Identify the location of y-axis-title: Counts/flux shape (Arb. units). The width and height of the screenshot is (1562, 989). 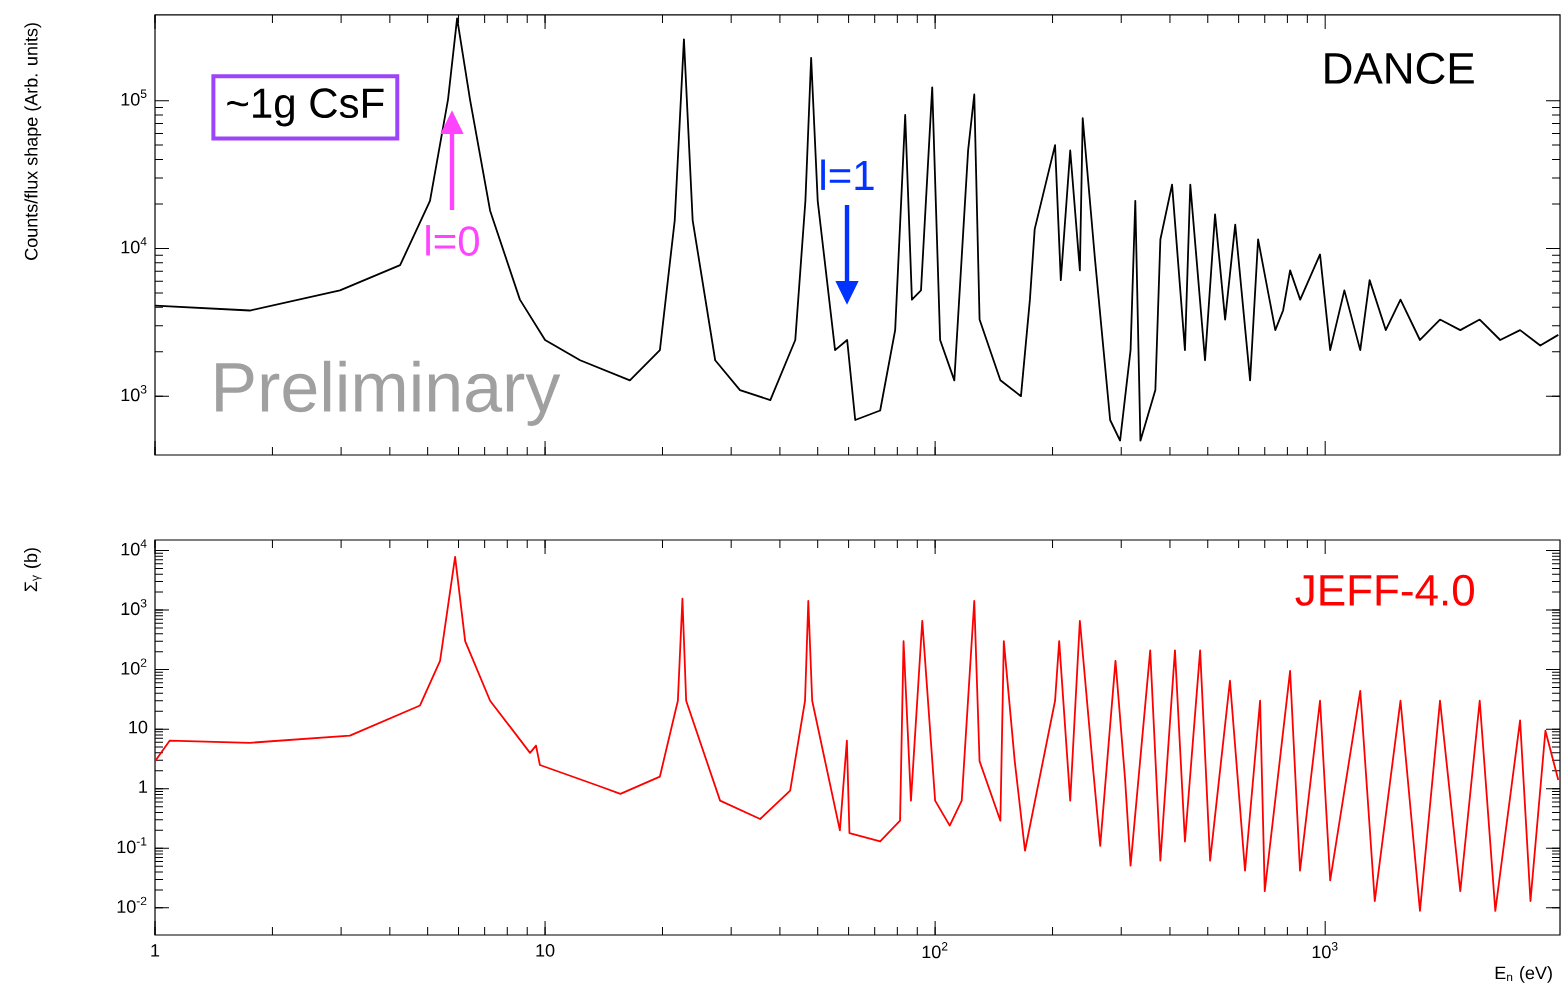
(33, 141).